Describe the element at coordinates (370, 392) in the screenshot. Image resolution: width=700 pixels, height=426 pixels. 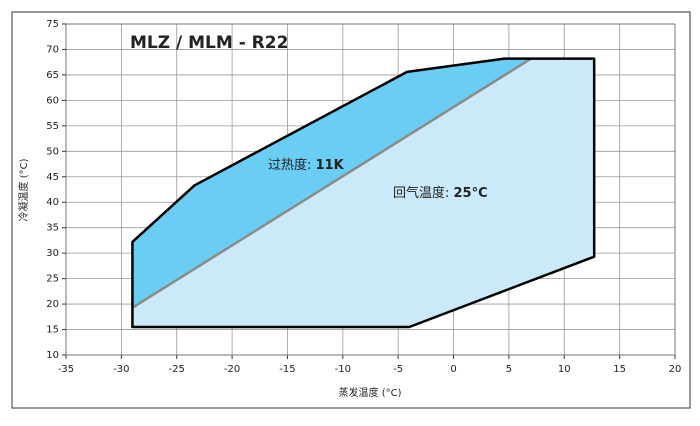
I see `x-axis-label: 蒸发温度 (°C)` at that location.